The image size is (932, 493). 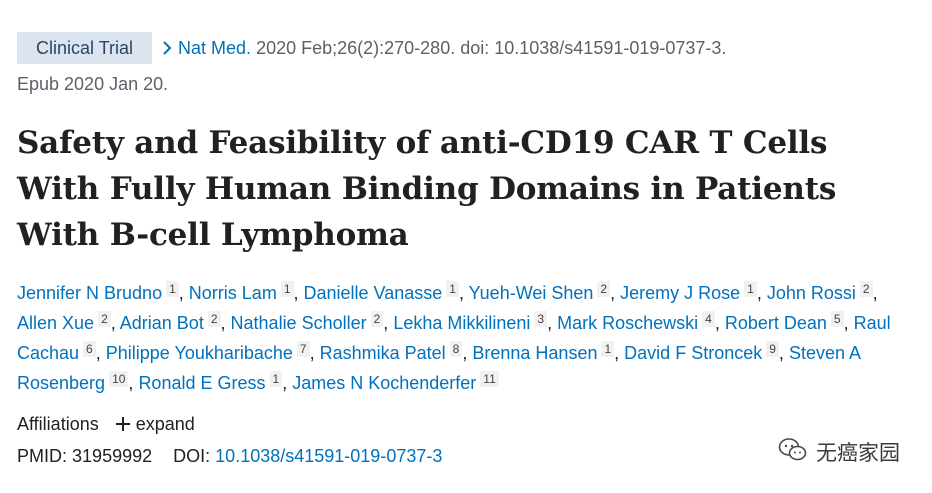 What do you see at coordinates (303, 349) in the screenshot?
I see `affiliation-number: 7` at bounding box center [303, 349].